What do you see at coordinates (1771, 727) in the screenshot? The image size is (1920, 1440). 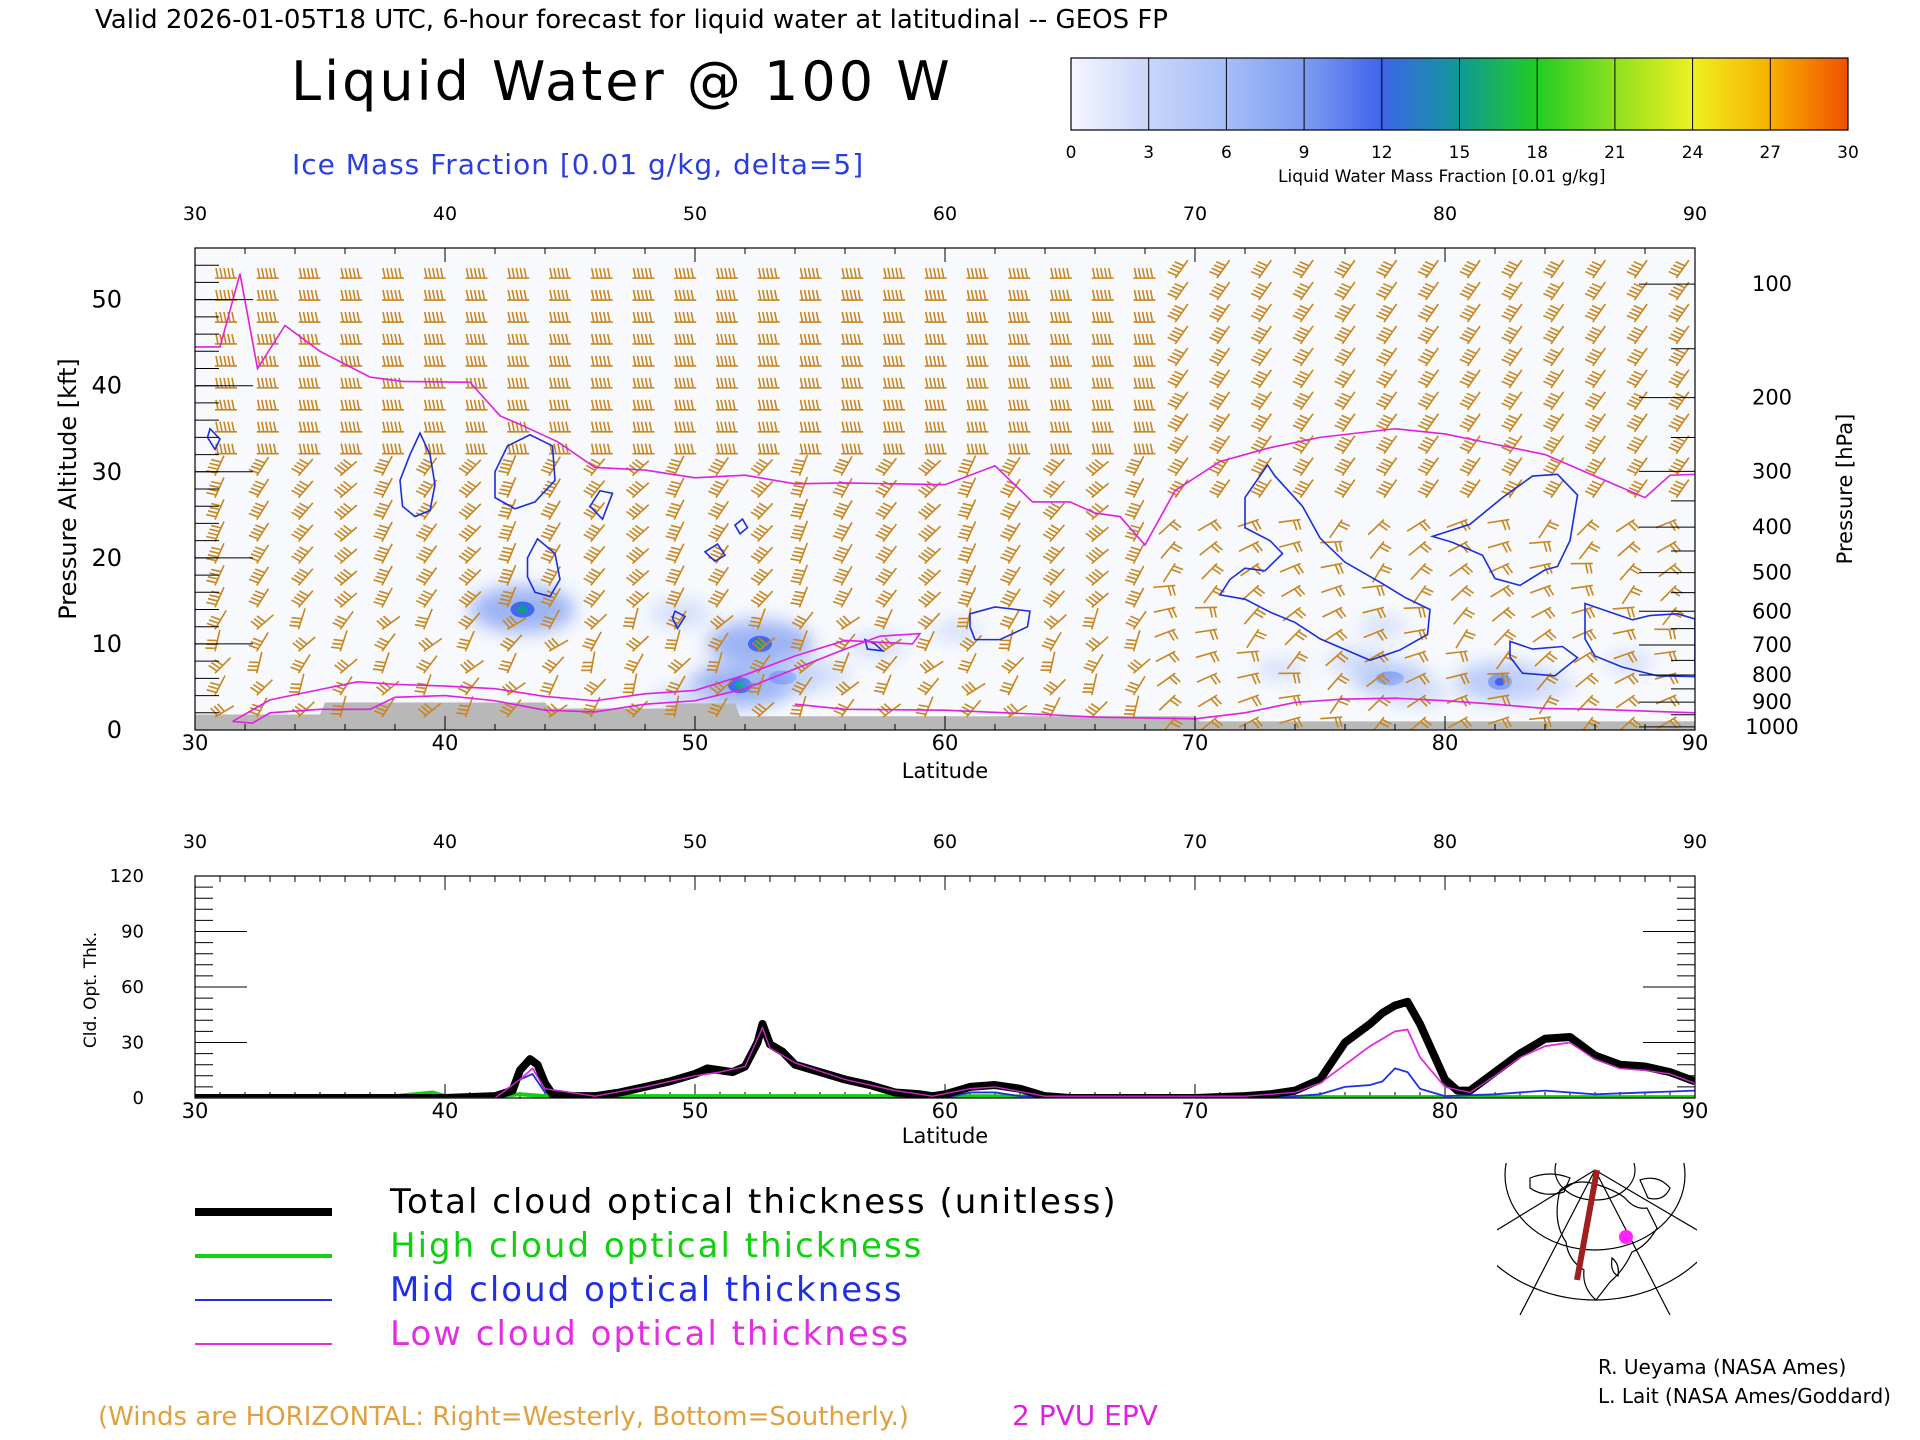 I see `pressure-tick-label: 1000` at bounding box center [1771, 727].